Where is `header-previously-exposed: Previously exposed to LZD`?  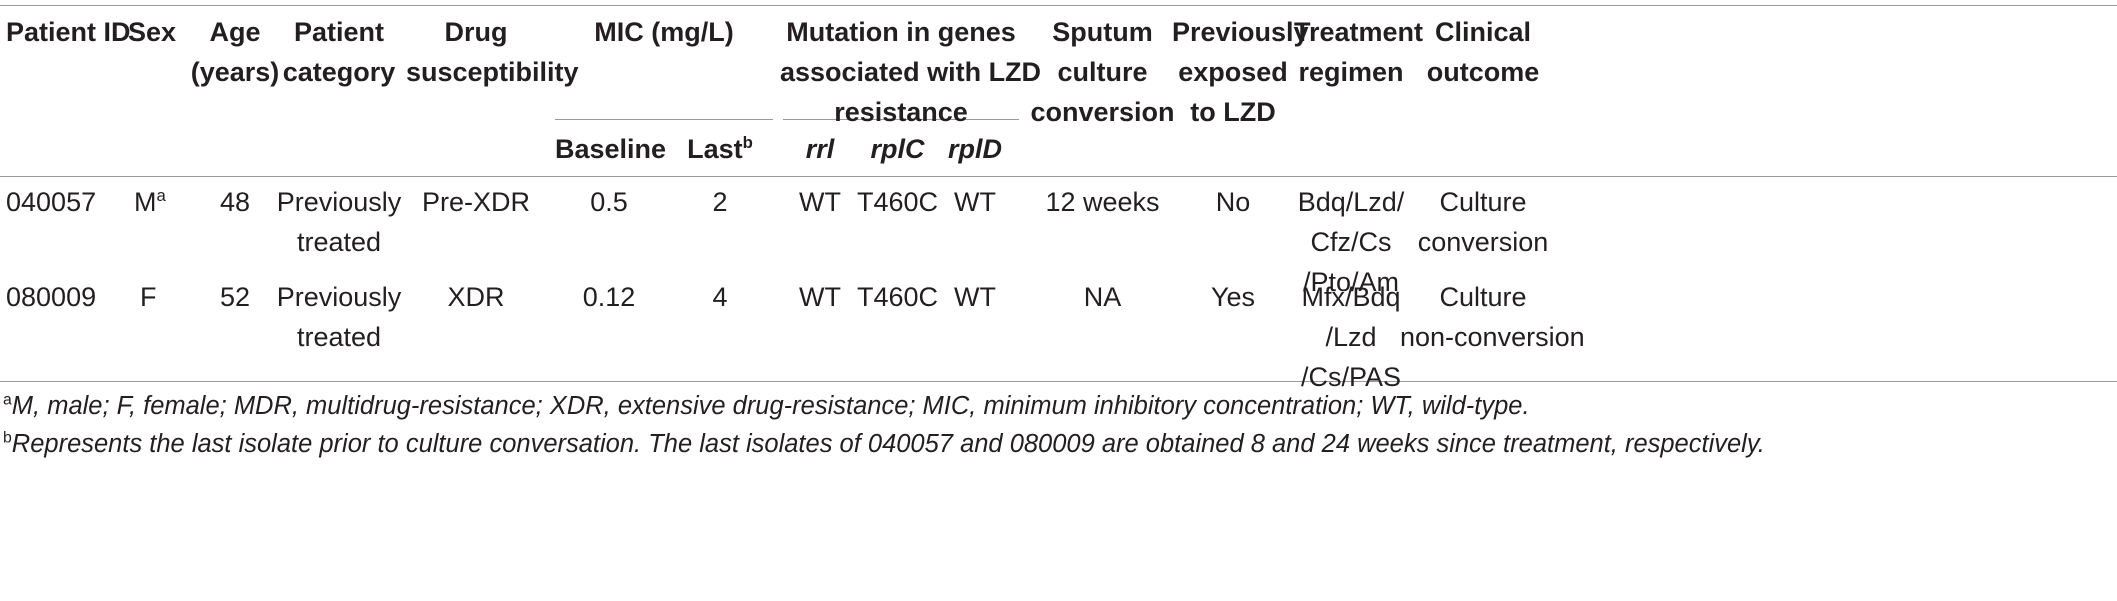 header-previously-exposed: Previously exposed to LZD is located at coordinates (1240, 72).